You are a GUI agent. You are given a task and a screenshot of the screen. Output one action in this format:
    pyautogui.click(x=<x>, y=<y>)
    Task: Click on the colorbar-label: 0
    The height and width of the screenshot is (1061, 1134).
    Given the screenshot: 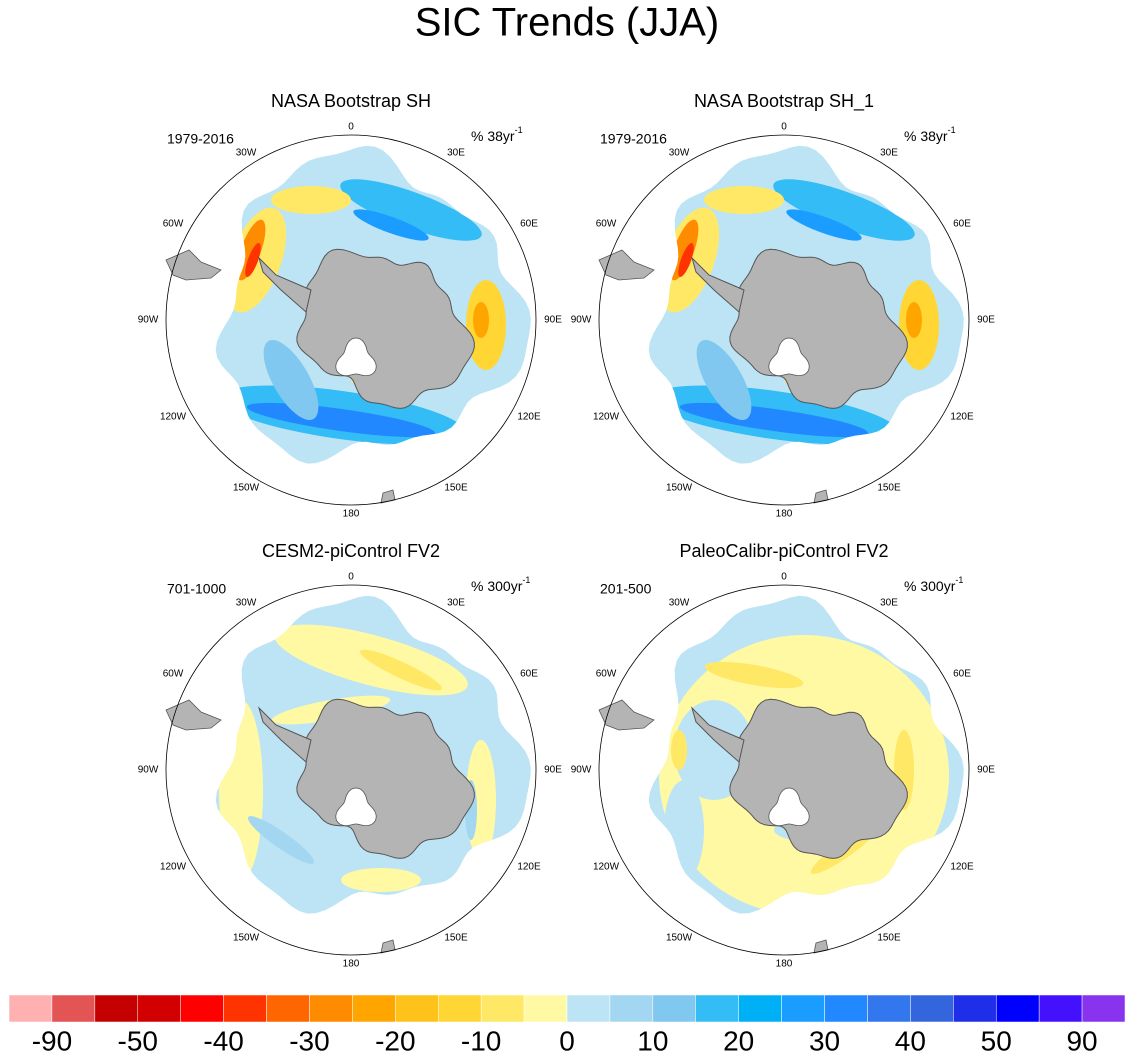 What is the action you would take?
    pyautogui.click(x=567, y=1040)
    